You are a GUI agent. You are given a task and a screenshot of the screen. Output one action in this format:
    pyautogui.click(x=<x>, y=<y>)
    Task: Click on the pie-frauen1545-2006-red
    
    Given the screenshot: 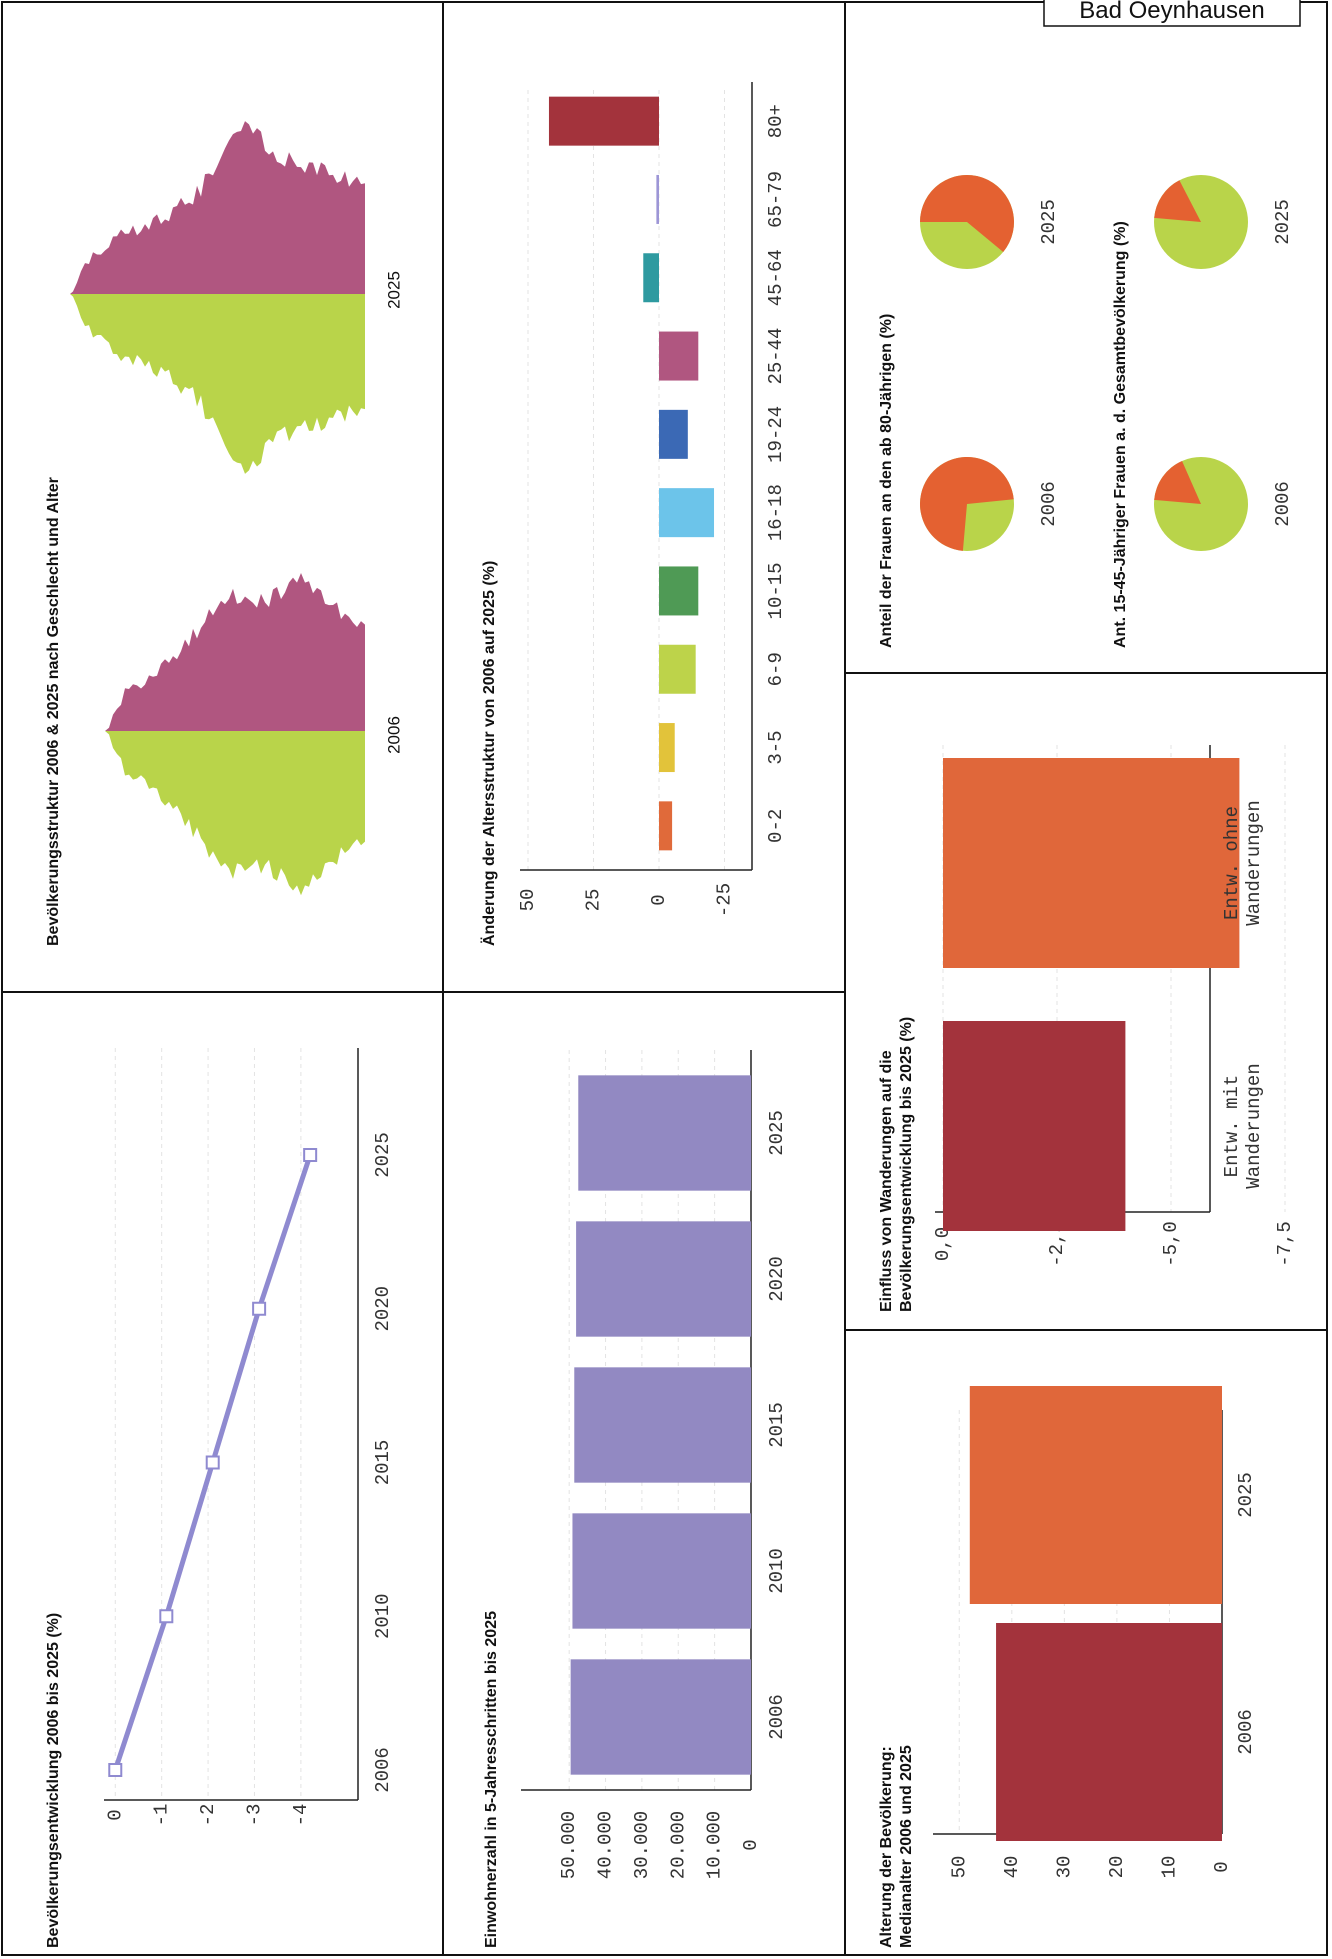 What is the action you would take?
    pyautogui.click(x=1177, y=482)
    